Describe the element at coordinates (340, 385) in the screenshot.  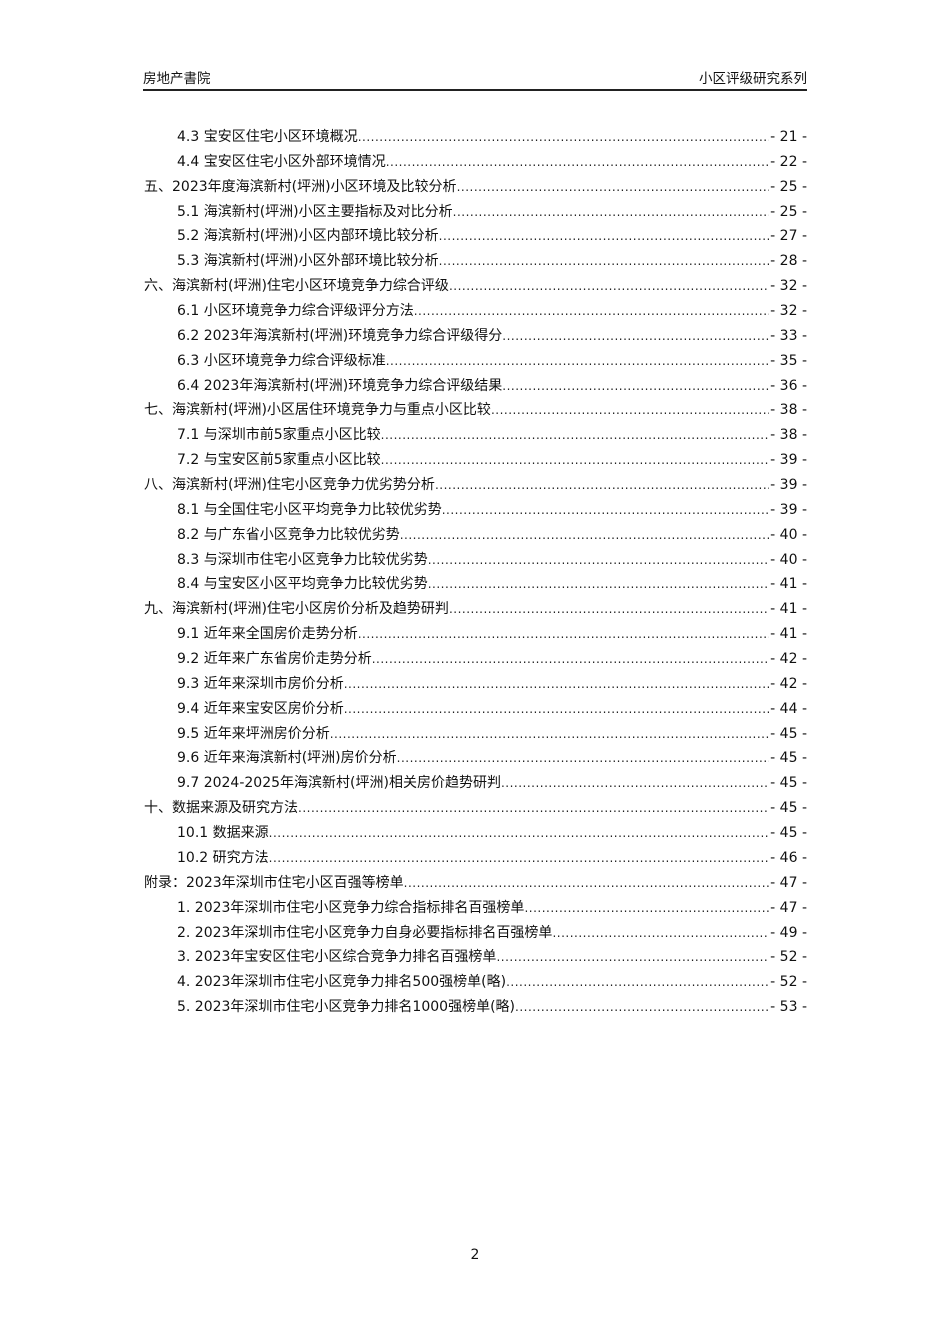
I see `toc-entry-title: 6.4 2023年海滨新村(坪洲)环境竞争力综合评级结果` at that location.